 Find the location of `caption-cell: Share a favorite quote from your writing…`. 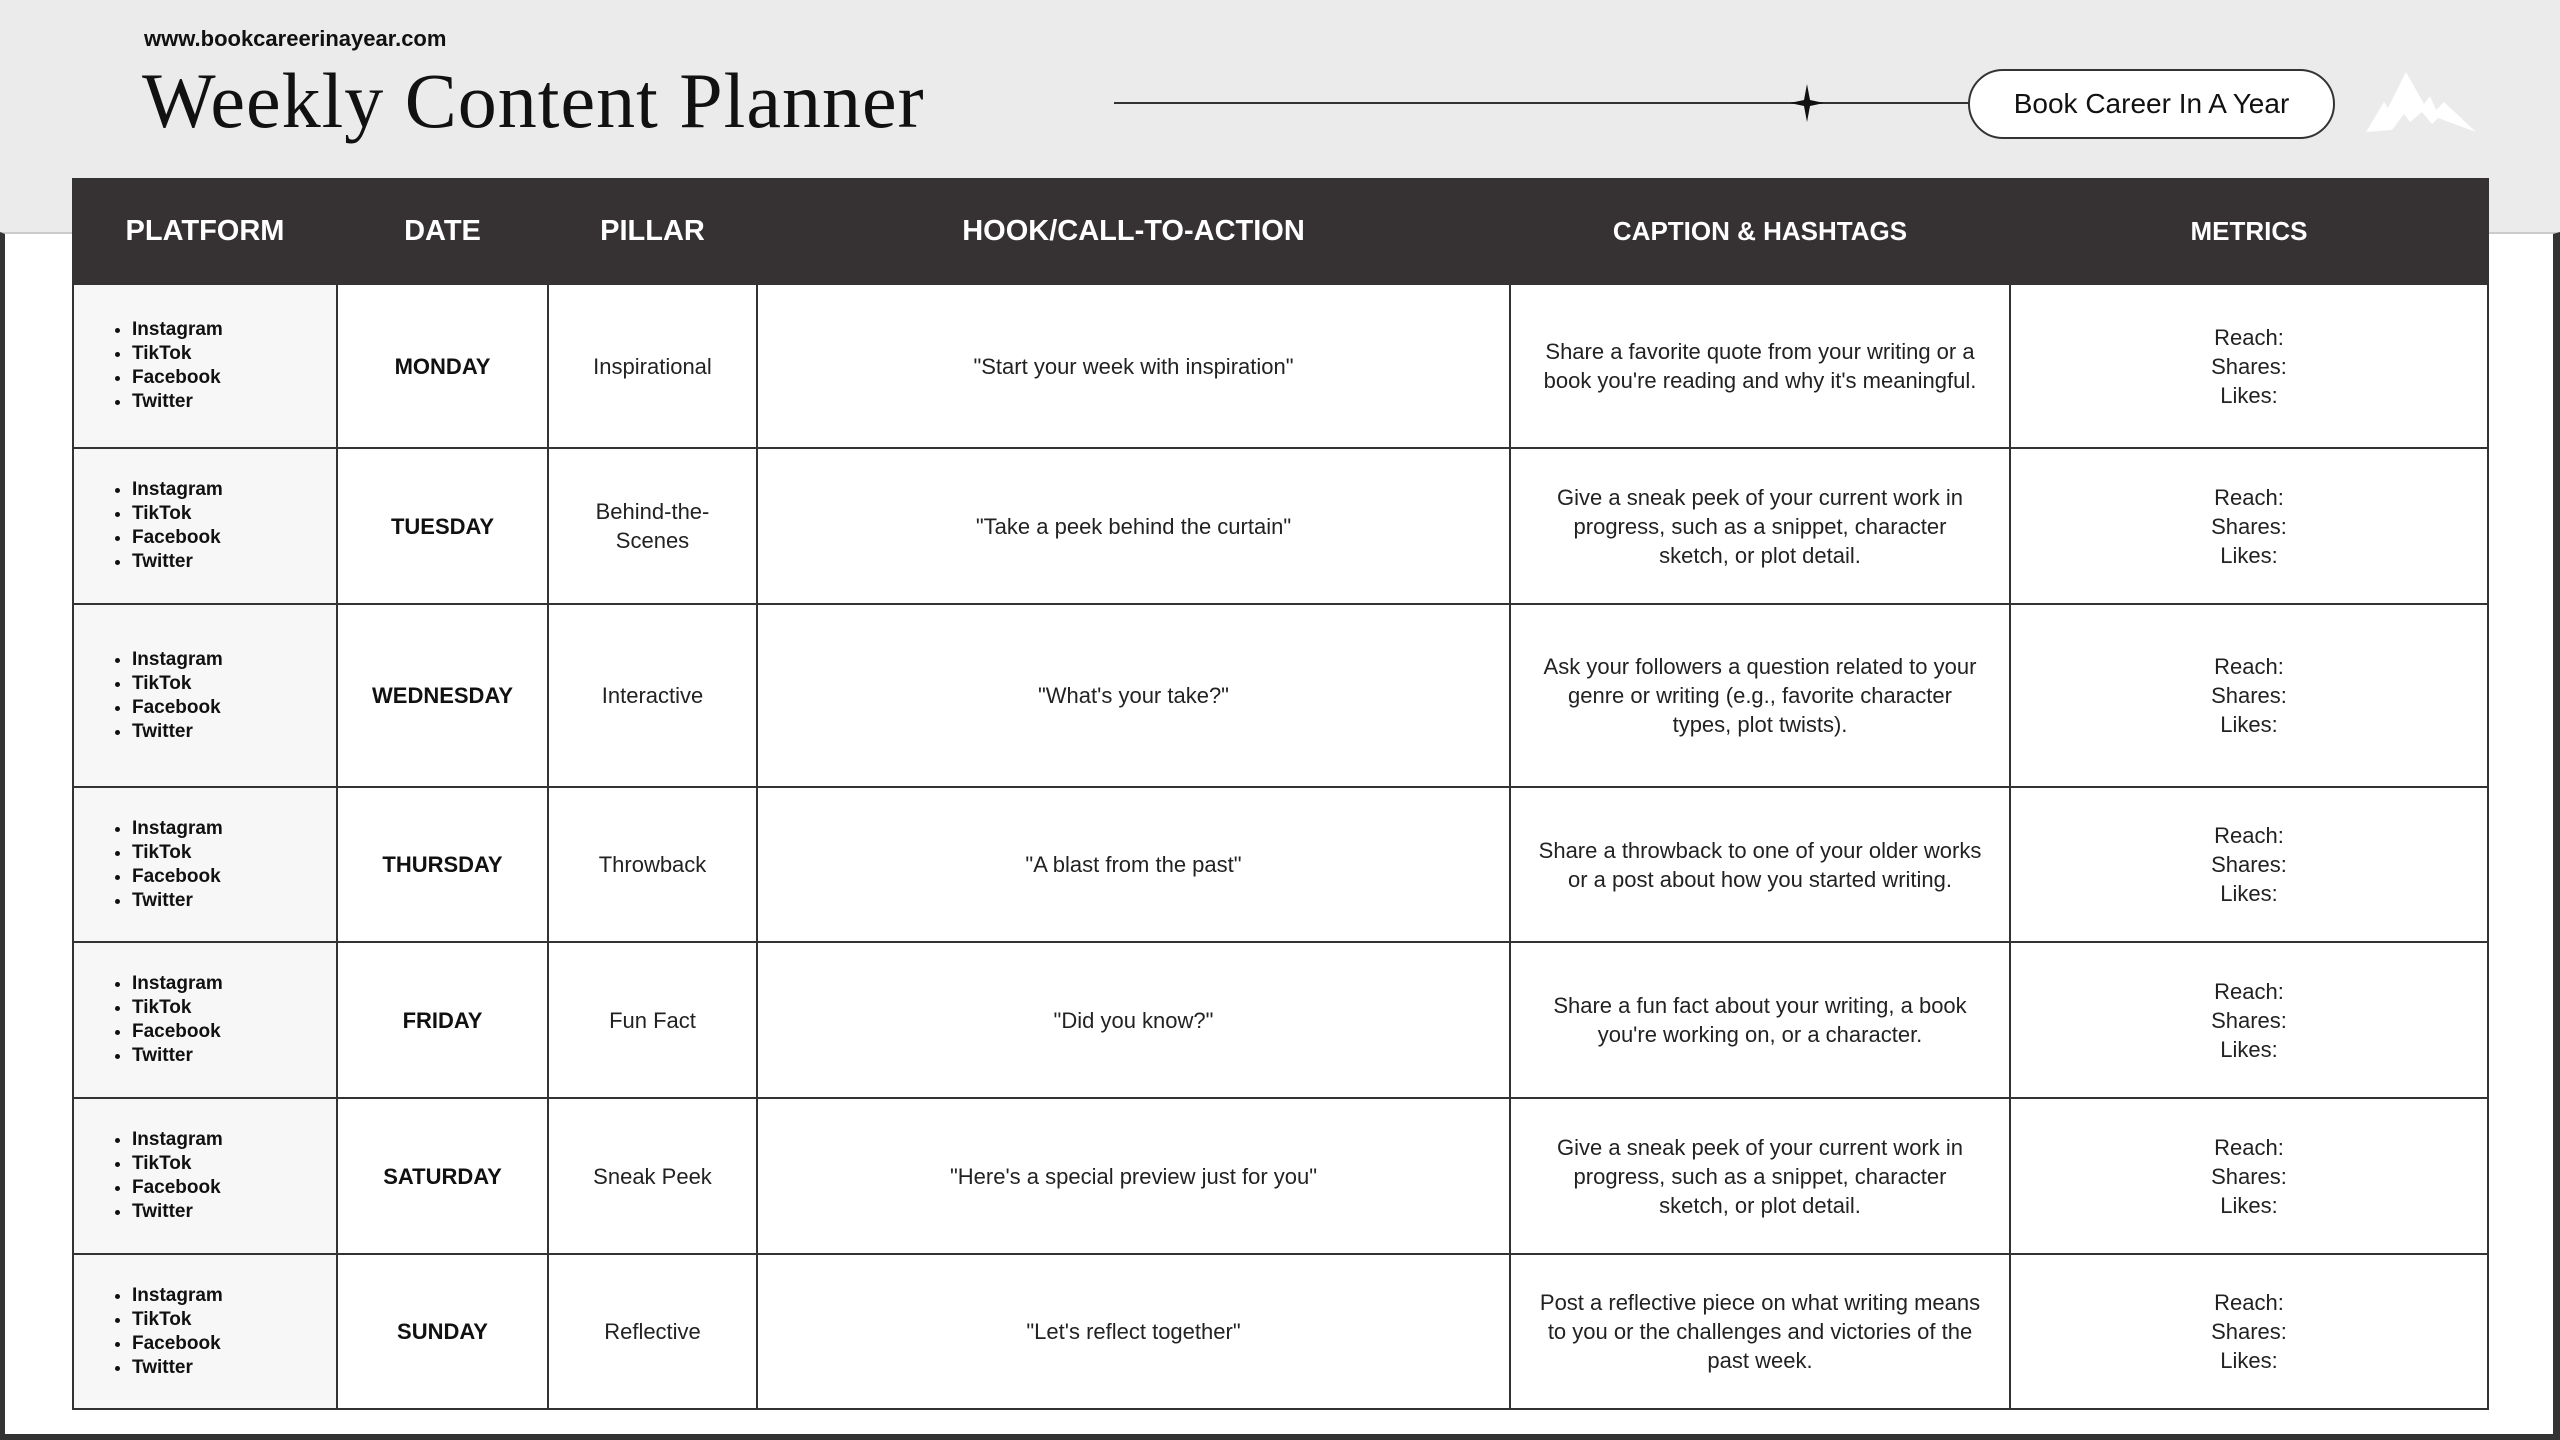

caption-cell: Share a favorite quote from your writing… is located at coordinates (1760, 366).